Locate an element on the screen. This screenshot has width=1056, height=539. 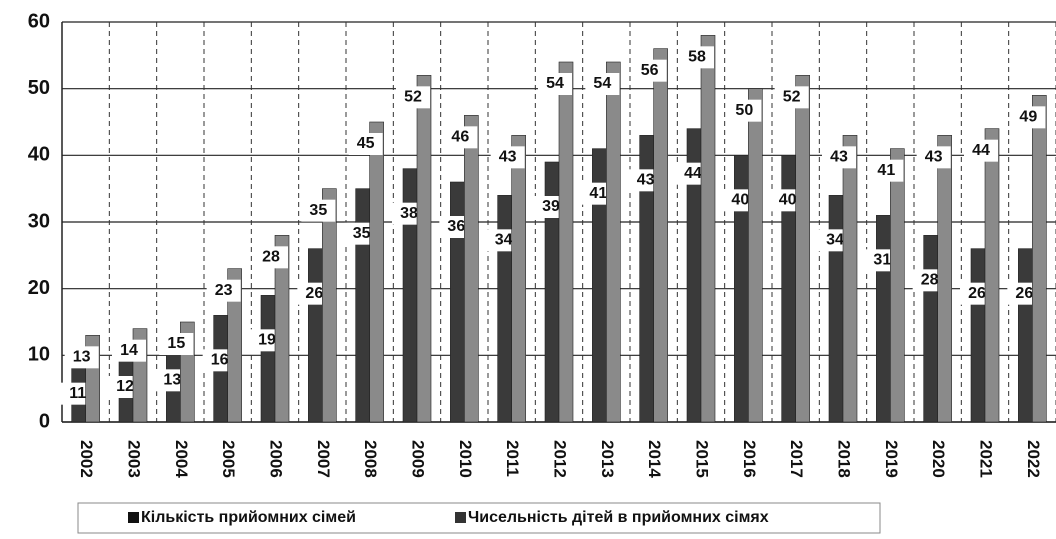
x-tick-label: 2008 is located at coordinates (370, 459).